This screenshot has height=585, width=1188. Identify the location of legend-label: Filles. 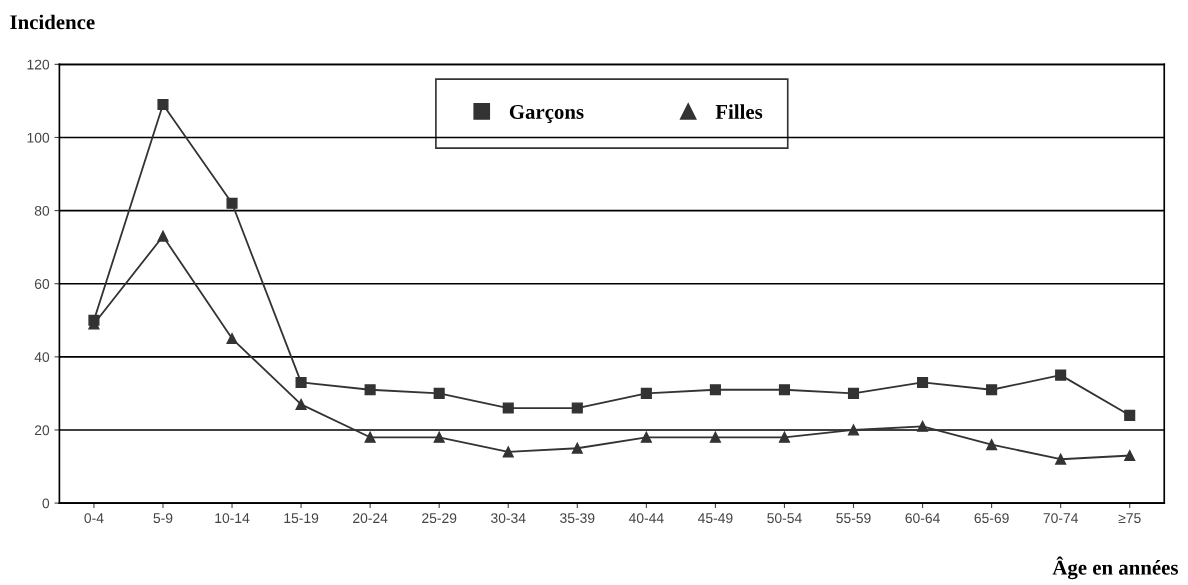
(739, 111).